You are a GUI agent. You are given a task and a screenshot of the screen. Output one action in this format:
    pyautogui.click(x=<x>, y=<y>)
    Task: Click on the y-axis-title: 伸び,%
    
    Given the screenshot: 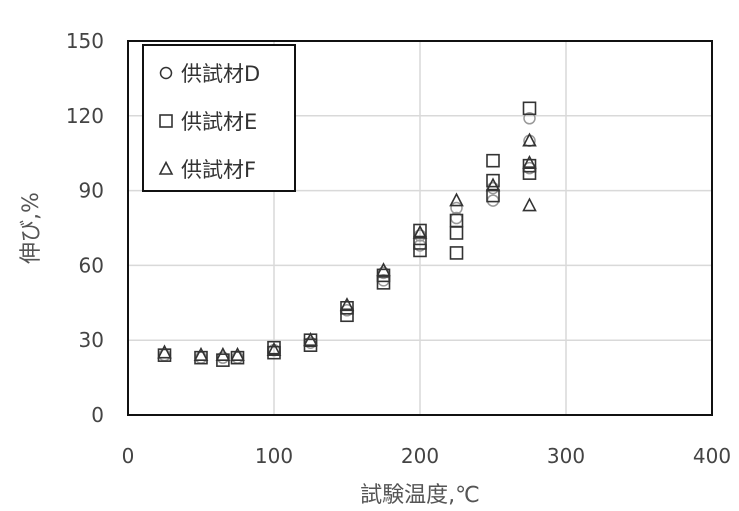 What is the action you would take?
    pyautogui.click(x=31, y=228)
    